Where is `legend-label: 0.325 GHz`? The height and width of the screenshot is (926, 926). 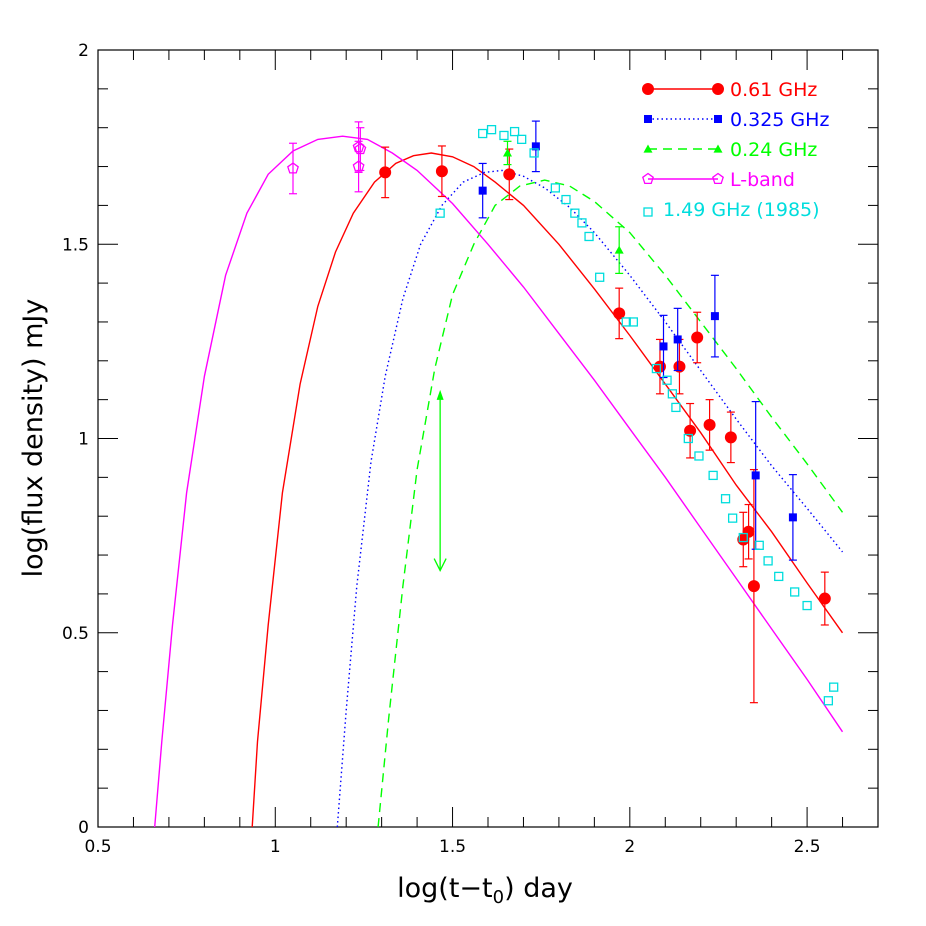 legend-label: 0.325 GHz is located at coordinates (779, 120).